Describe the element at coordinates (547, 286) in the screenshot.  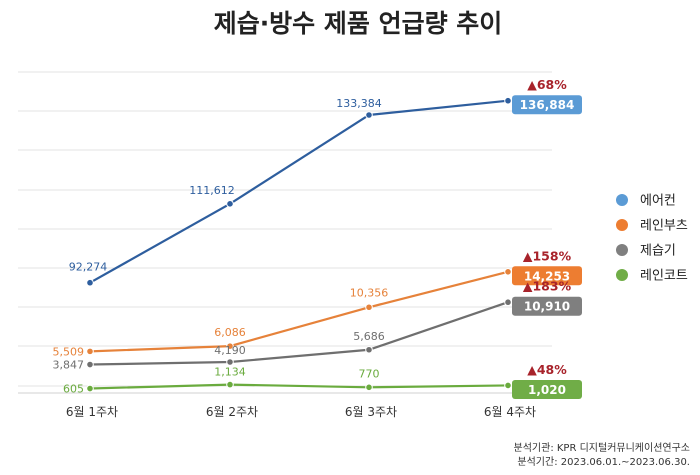
I see `change-percent-label: ▲183%` at that location.